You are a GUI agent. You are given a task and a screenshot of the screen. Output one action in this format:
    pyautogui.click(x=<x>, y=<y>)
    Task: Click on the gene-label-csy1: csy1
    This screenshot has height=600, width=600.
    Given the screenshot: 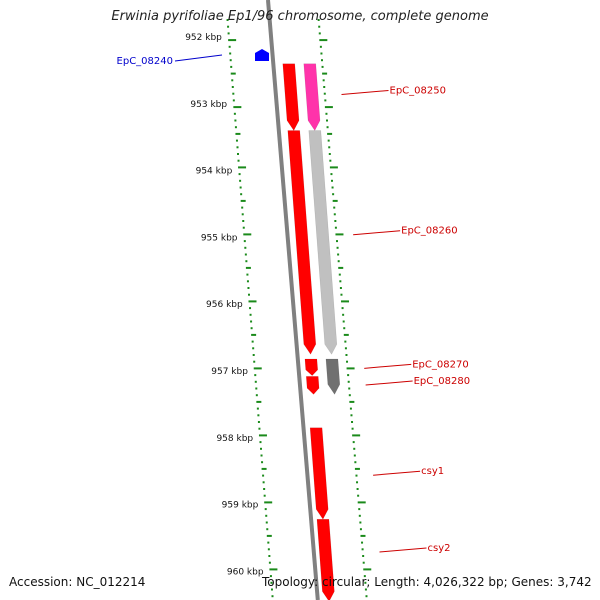 What is the action you would take?
    pyautogui.click(x=432, y=471)
    